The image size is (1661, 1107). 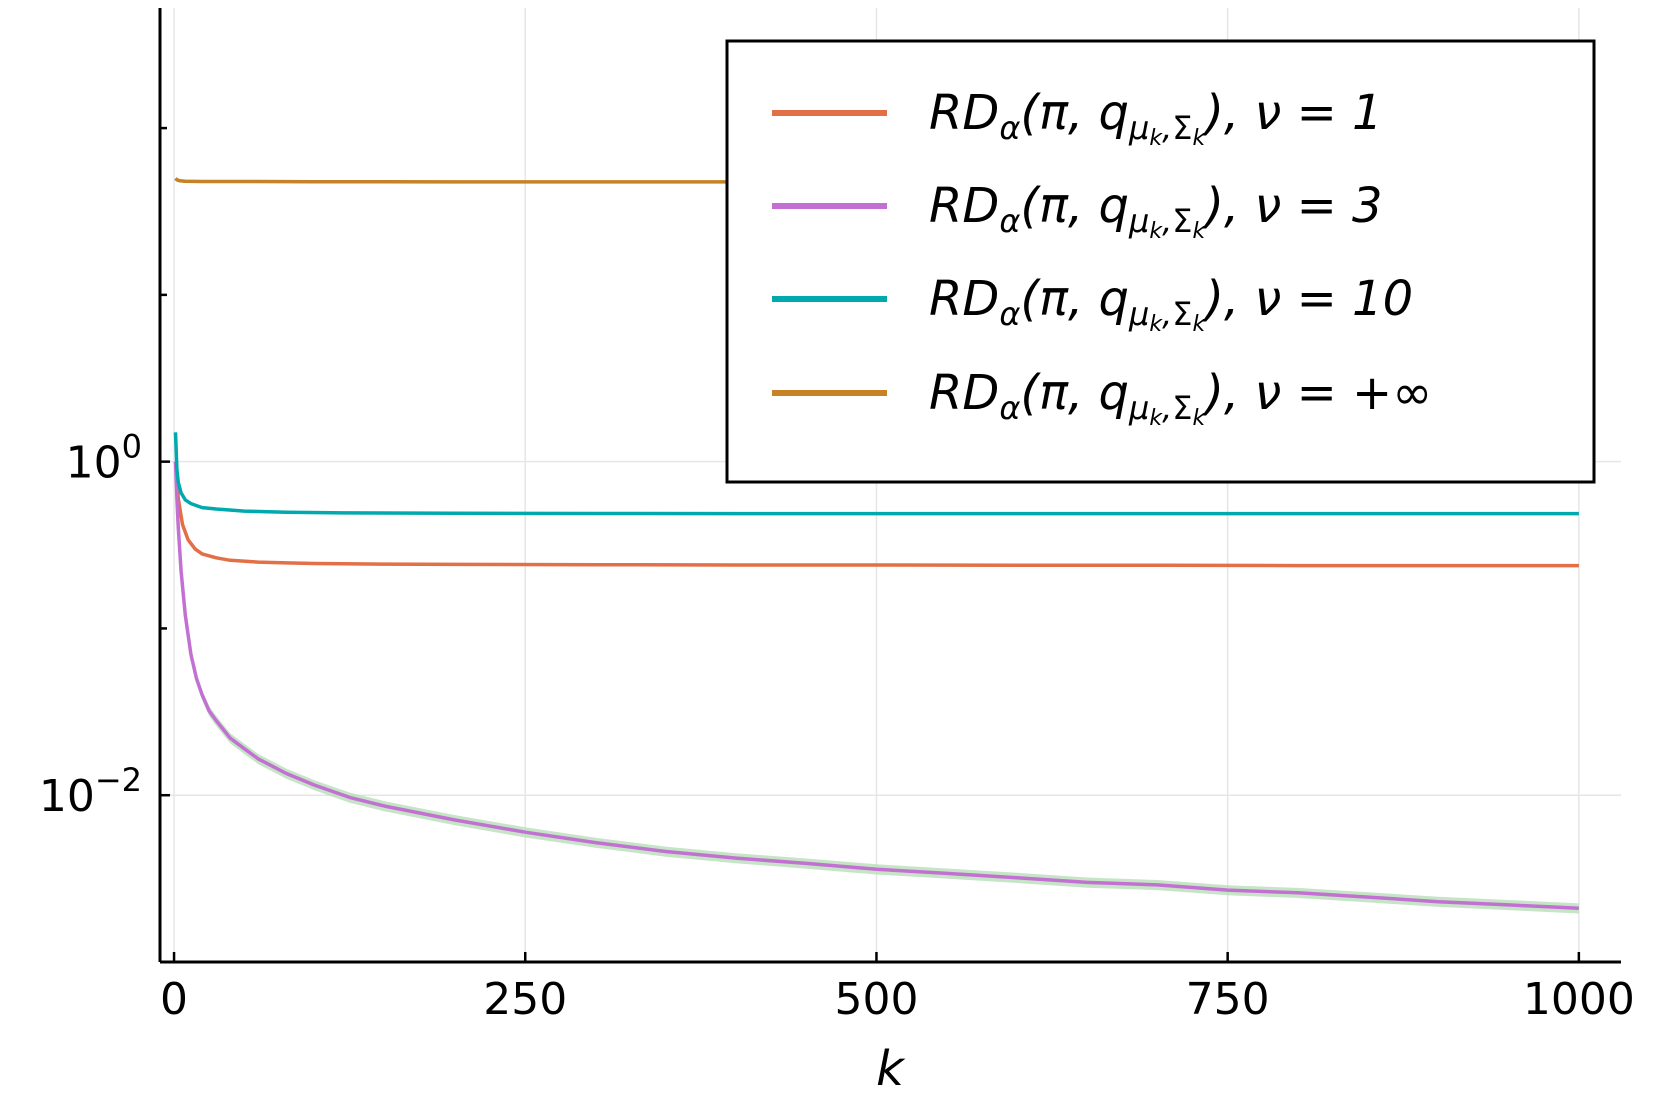 I want to click on x-tick-label: 750, so click(x=1228, y=999).